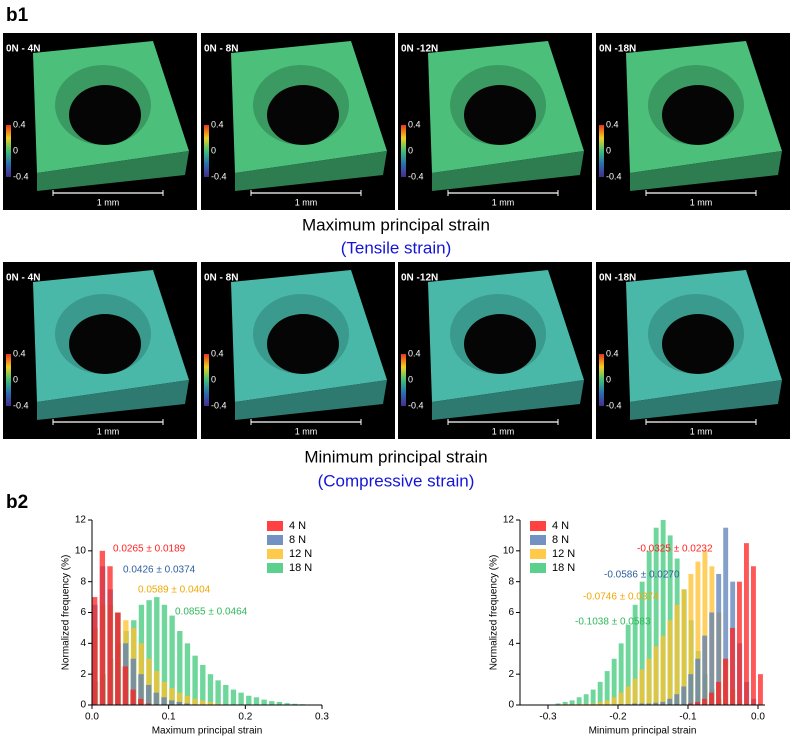  I want to click on annotation: 0.0426 ± 0.0374, so click(159, 570).